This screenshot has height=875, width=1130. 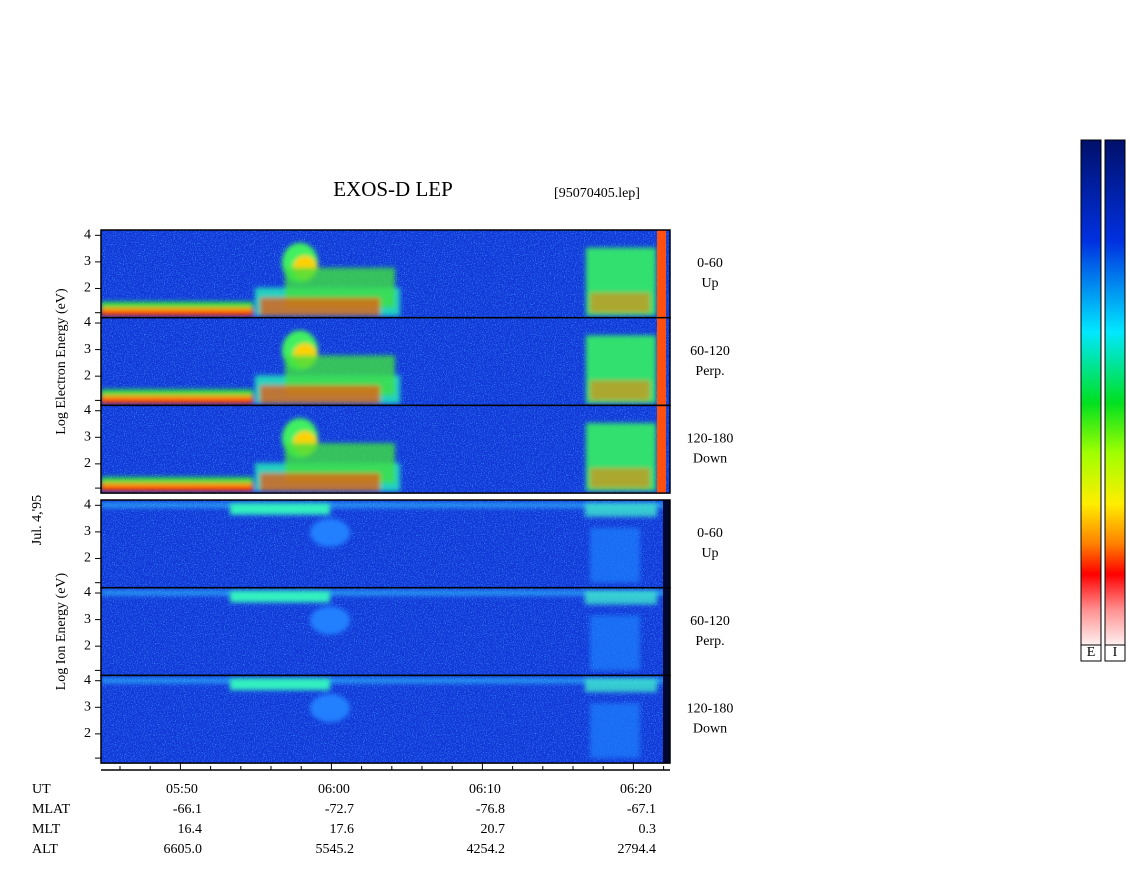 I want to click on row-label: MLAT, so click(x=51, y=809).